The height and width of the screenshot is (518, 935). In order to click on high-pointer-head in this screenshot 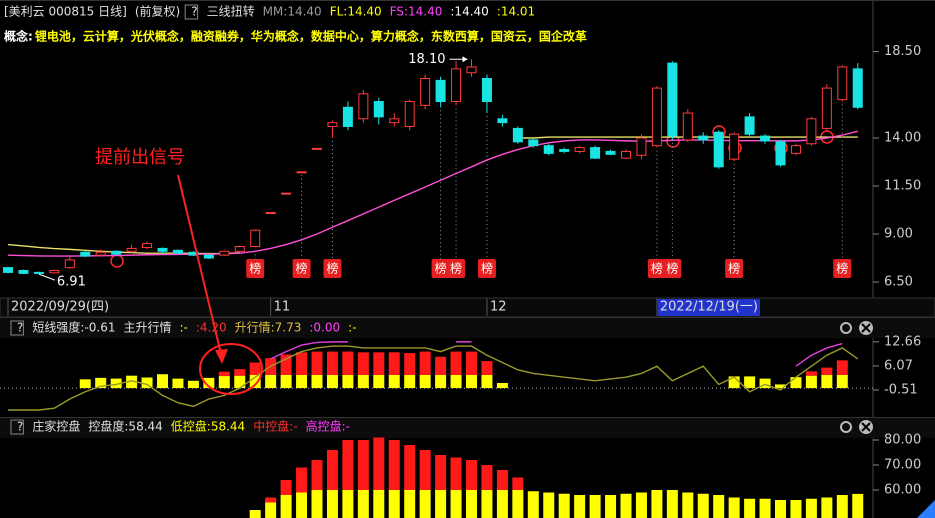, I will do `click(465, 59)`.